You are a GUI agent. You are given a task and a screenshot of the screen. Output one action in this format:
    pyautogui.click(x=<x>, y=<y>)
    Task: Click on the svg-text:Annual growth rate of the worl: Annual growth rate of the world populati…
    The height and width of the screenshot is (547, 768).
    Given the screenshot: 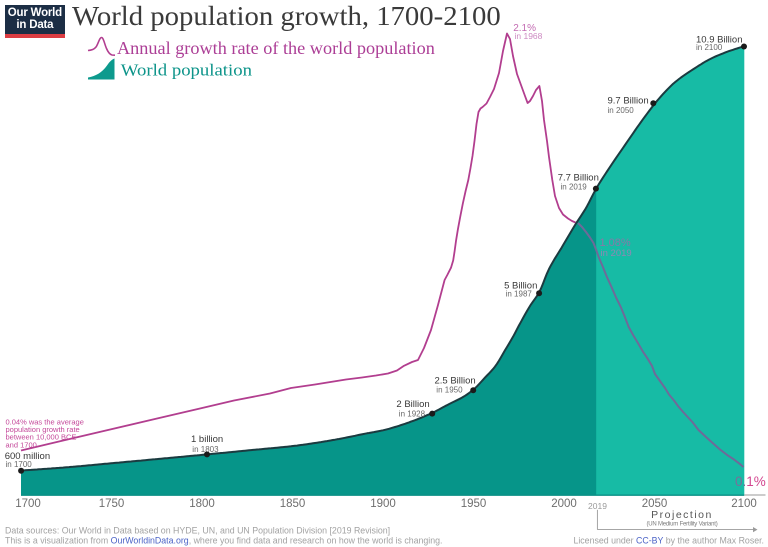 What is the action you would take?
    pyautogui.click(x=276, y=48)
    